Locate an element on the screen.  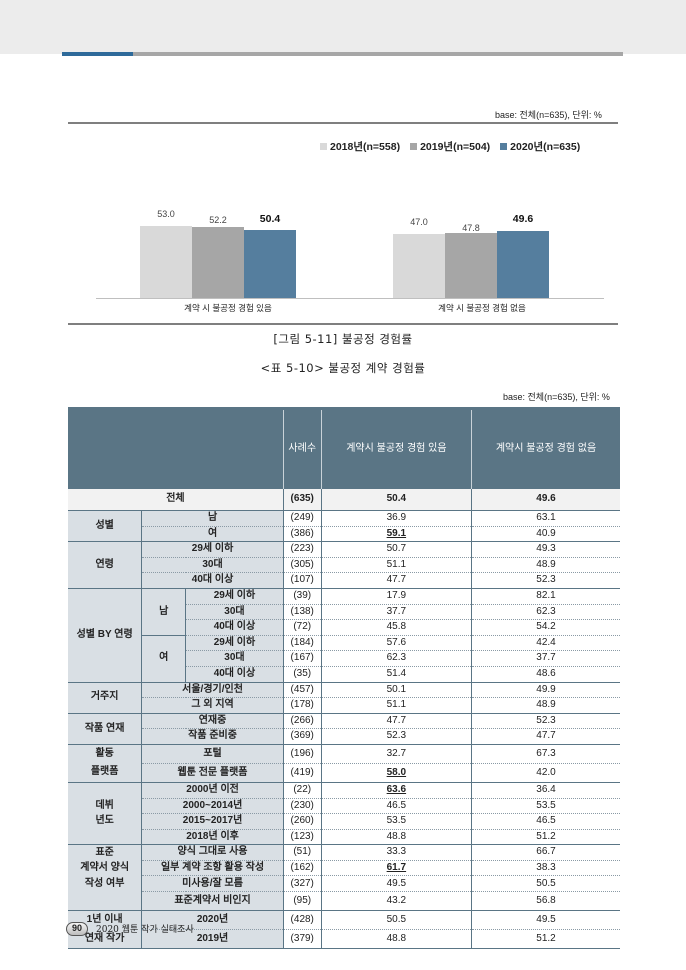
group-label: 년도 is located at coordinates (105, 821).